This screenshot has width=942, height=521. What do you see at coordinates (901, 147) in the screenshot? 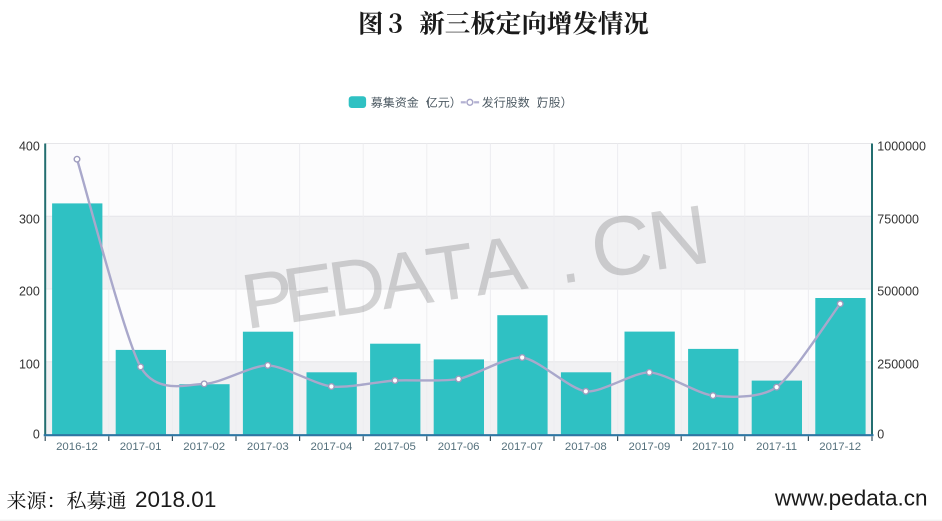
I see `svg-text: 1000000` at bounding box center [901, 147].